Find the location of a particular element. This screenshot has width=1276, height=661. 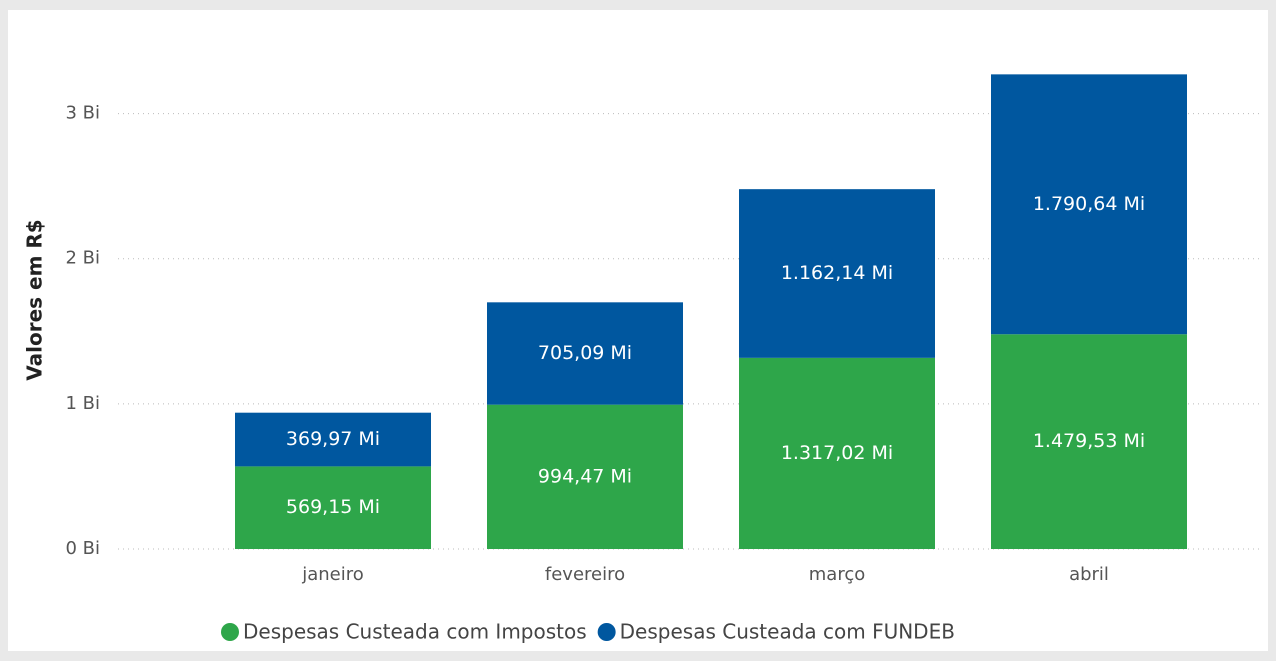

y-tick-label: 3 Bi is located at coordinates (82, 113).